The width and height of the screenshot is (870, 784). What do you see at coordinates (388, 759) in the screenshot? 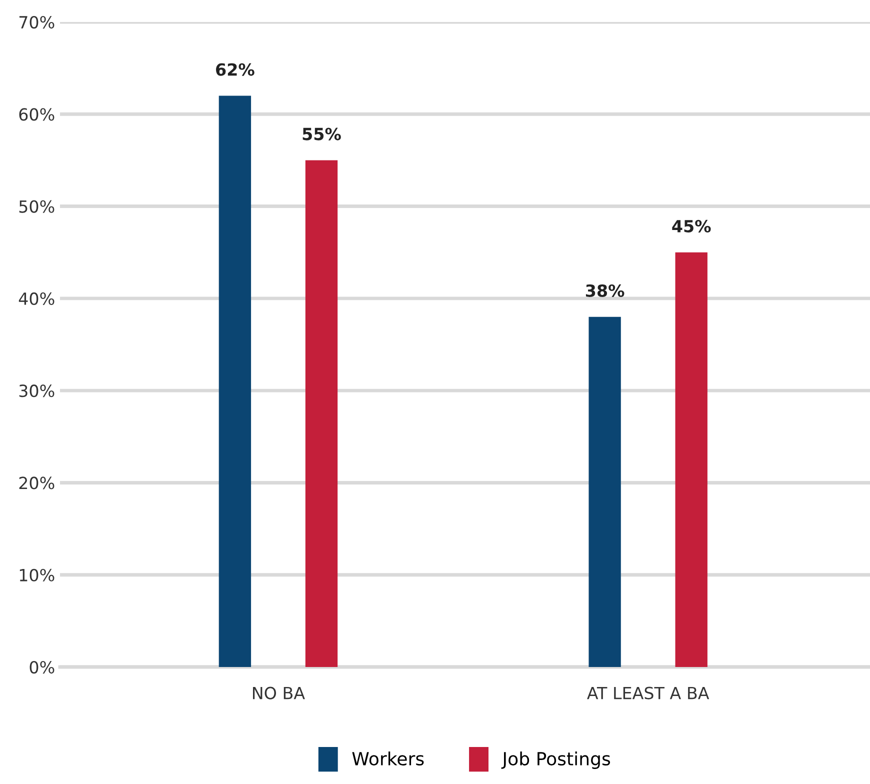
I see `legend-label: Workers` at bounding box center [388, 759].